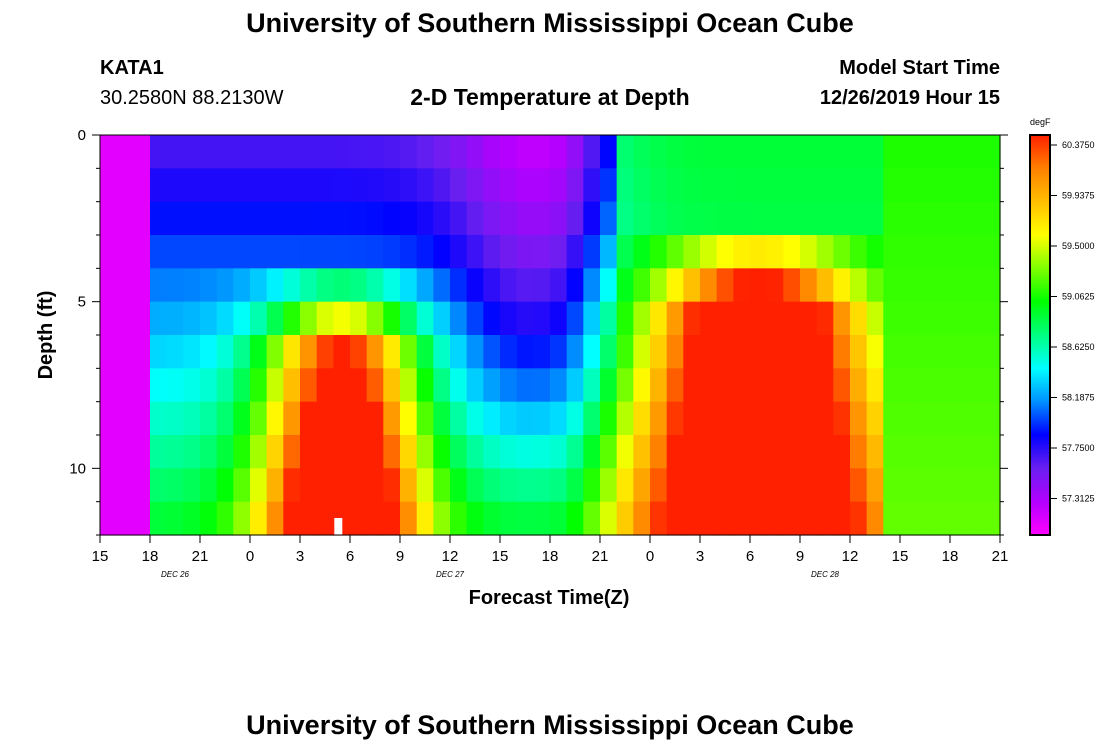  What do you see at coordinates (1078, 448) in the screenshot?
I see `colorbar-label: 57.7500` at bounding box center [1078, 448].